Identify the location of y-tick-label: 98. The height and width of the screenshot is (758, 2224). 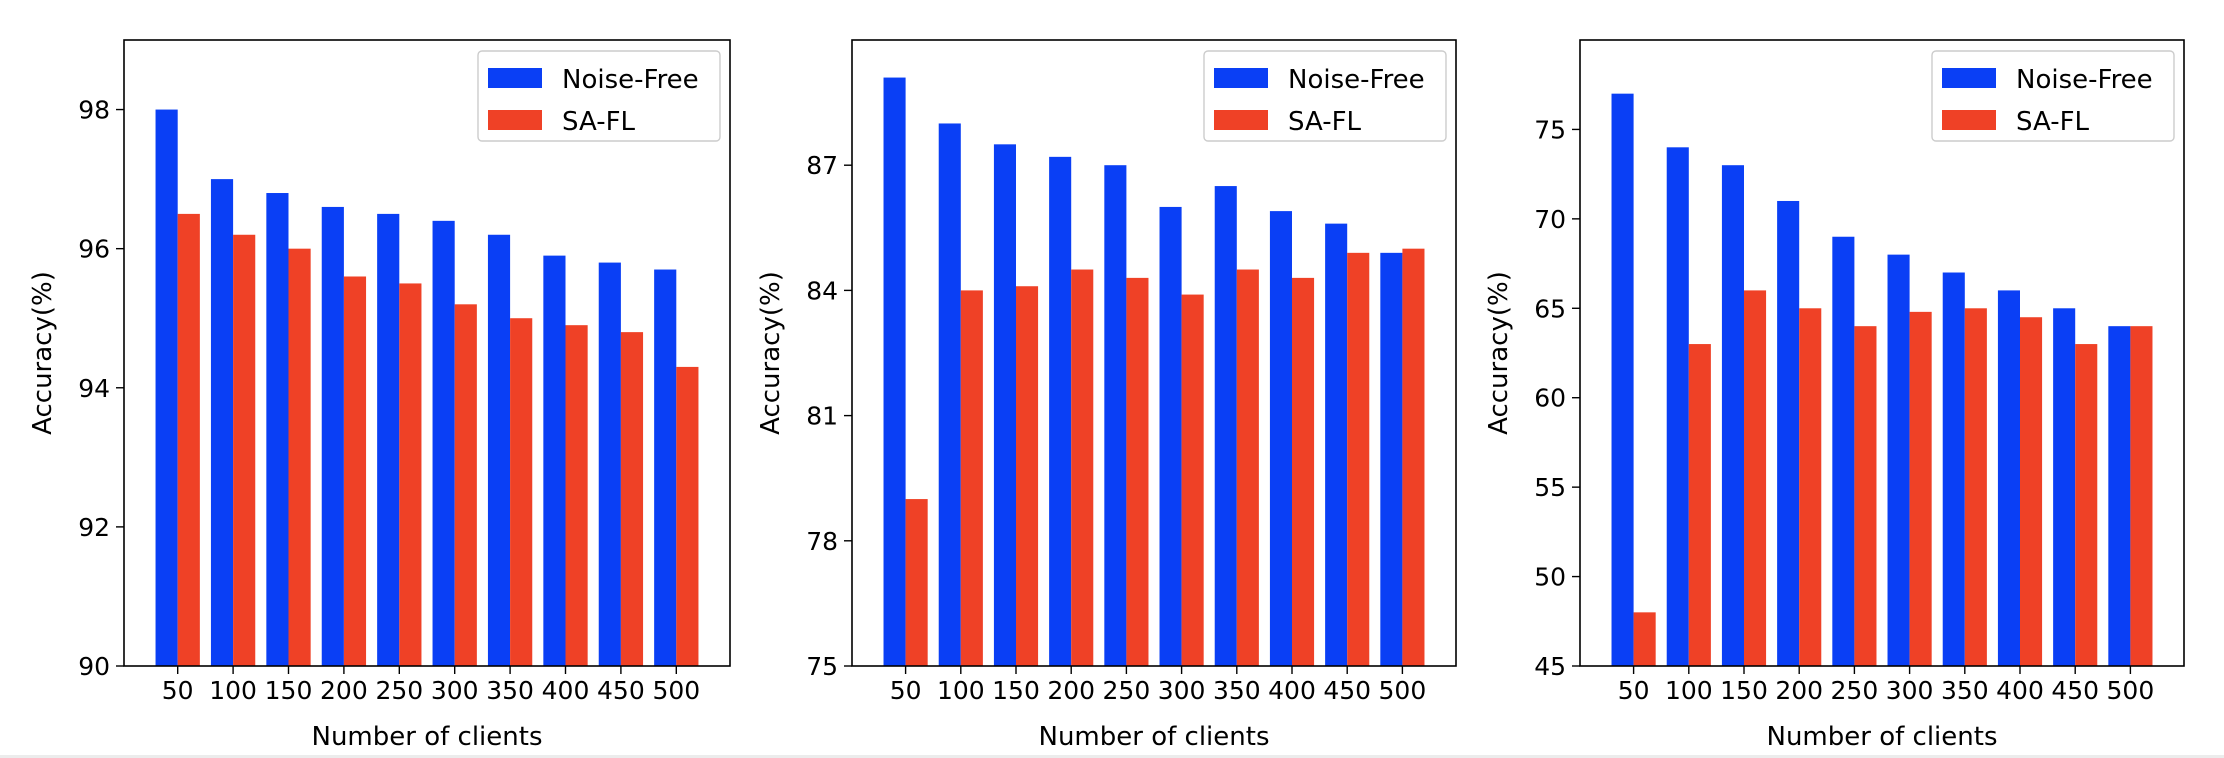
(94, 110).